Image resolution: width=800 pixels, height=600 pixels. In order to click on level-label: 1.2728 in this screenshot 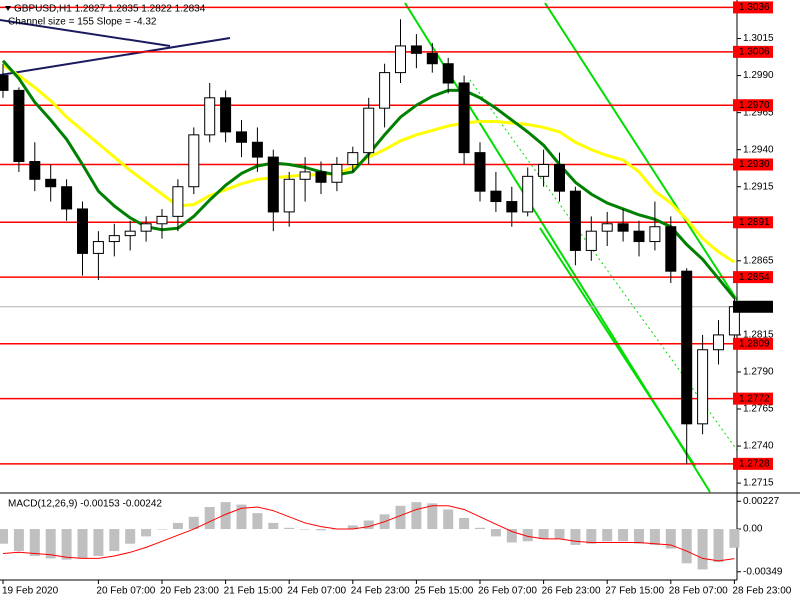, I will do `click(754, 463)`.